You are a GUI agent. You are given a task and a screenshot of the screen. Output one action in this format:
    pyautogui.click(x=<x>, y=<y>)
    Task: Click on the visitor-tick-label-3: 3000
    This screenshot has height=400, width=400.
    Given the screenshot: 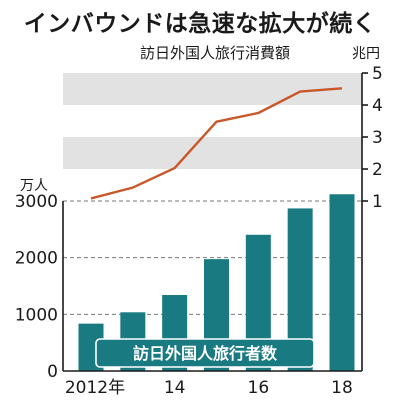 What is the action you would take?
    pyautogui.click(x=36, y=202)
    